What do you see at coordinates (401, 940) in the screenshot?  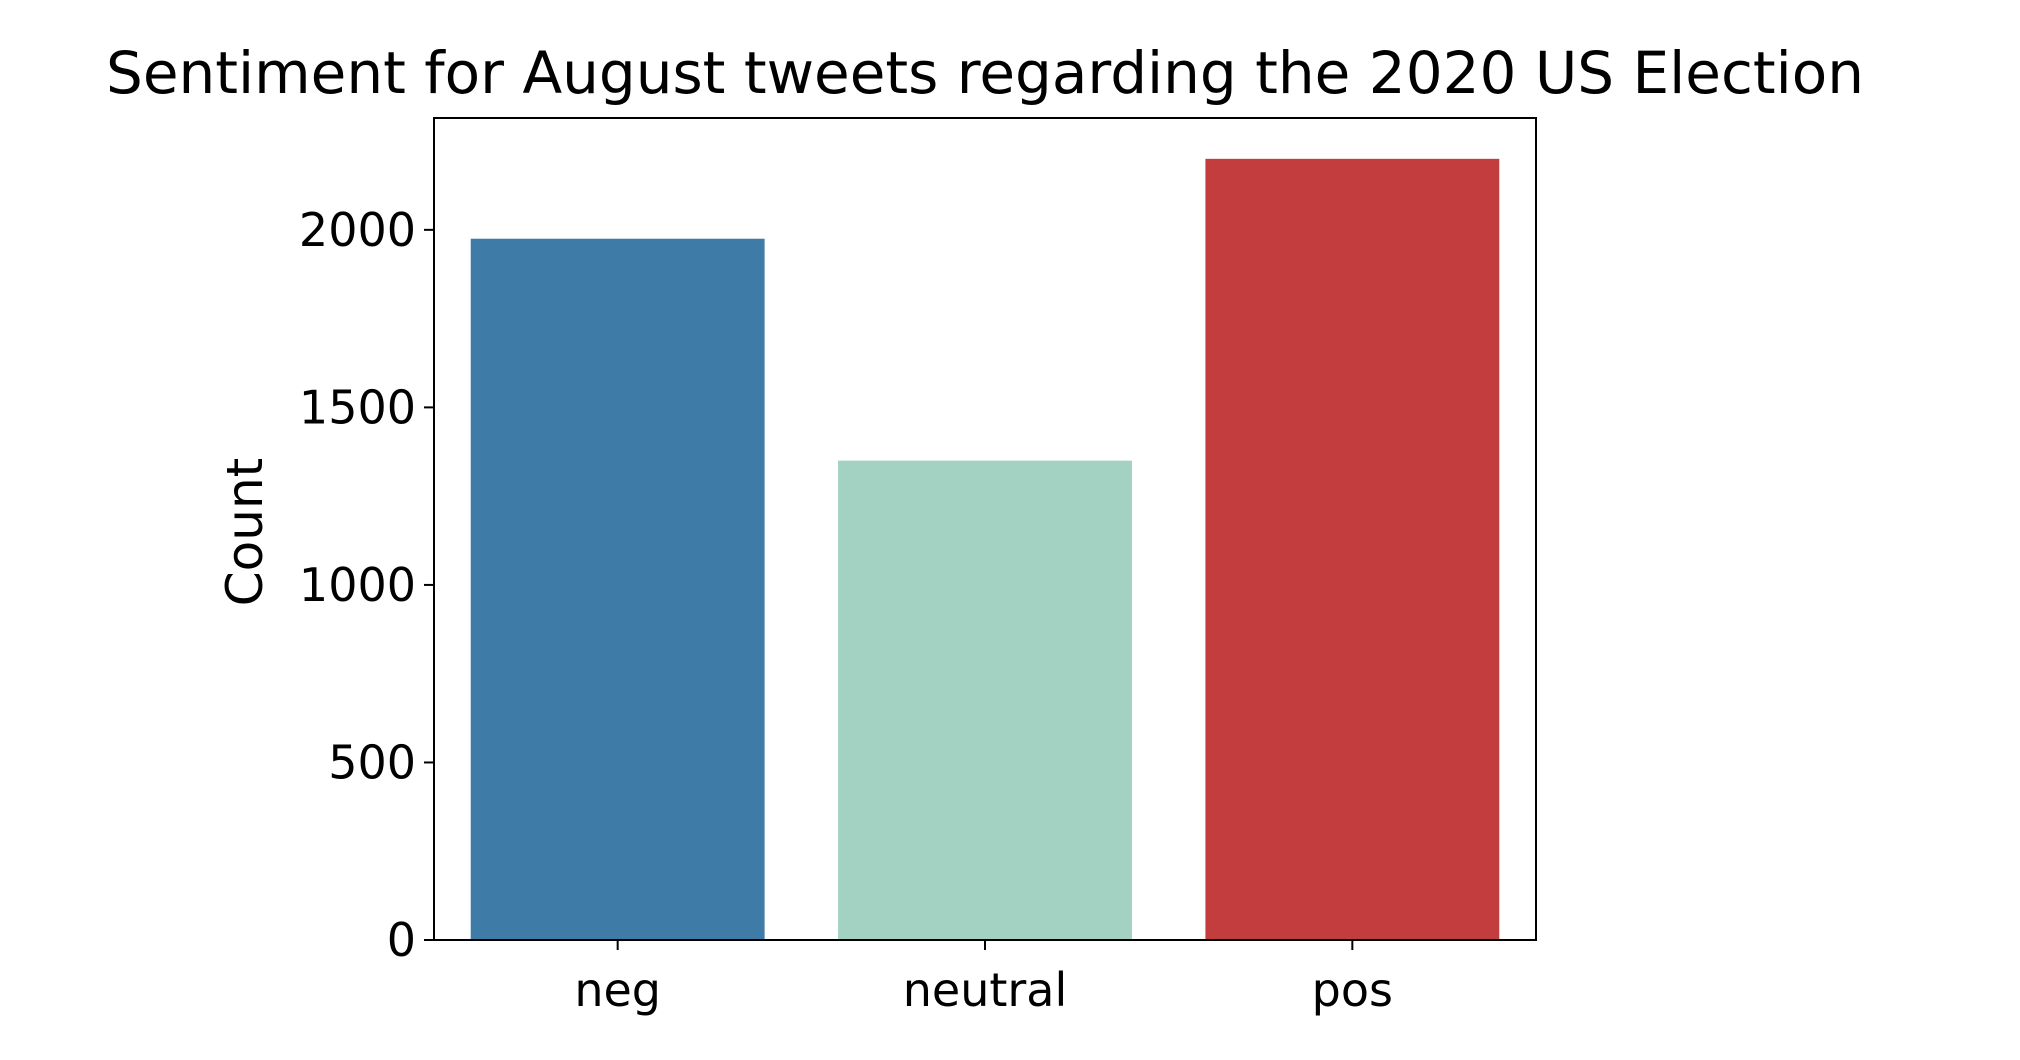 I see `y-tick-label-0: 0` at bounding box center [401, 940].